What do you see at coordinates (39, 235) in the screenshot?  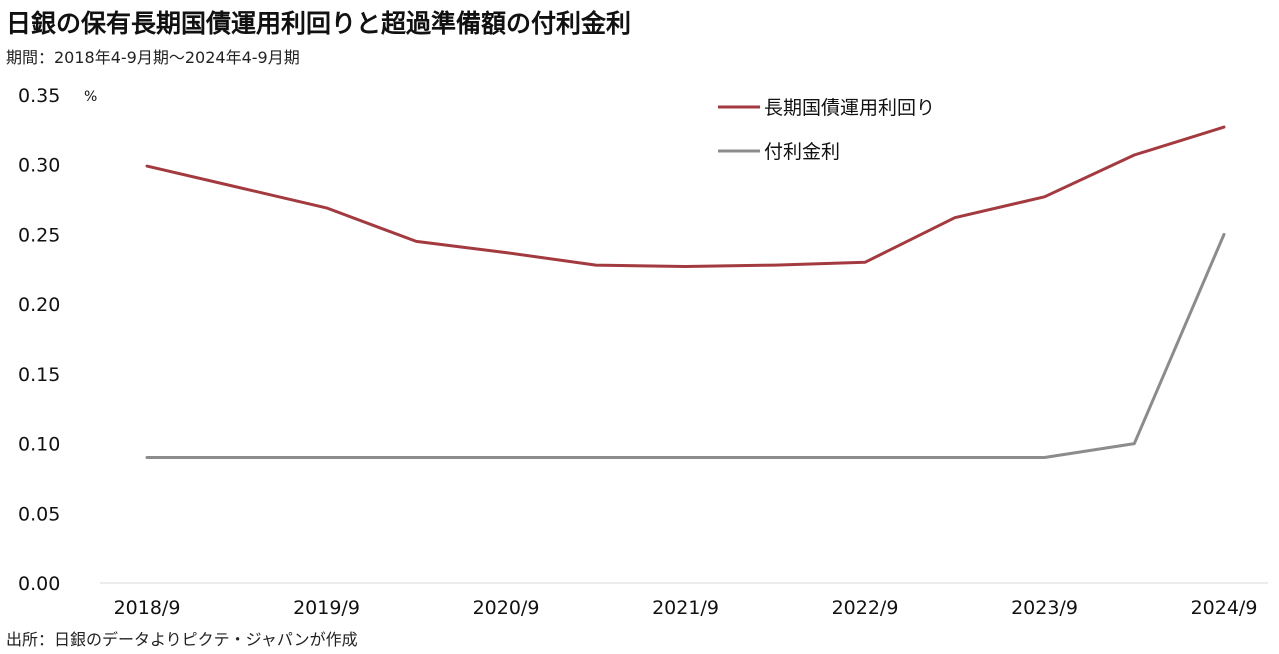 I see `y-tick-label: 0.25` at bounding box center [39, 235].